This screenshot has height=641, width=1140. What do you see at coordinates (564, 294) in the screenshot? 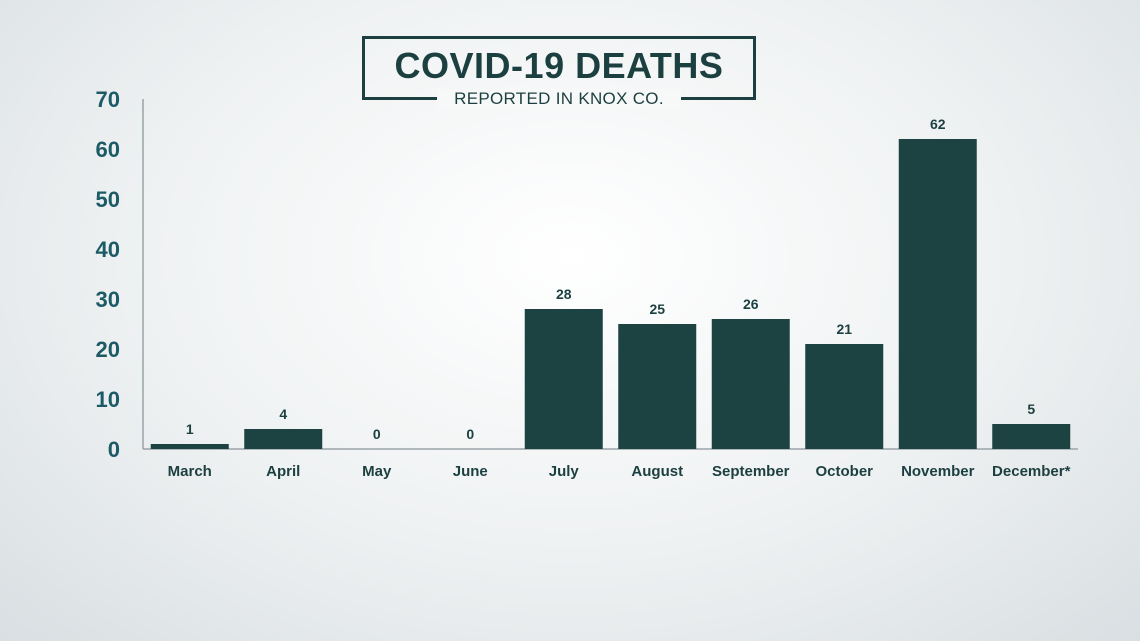
I see `data-label: 28` at bounding box center [564, 294].